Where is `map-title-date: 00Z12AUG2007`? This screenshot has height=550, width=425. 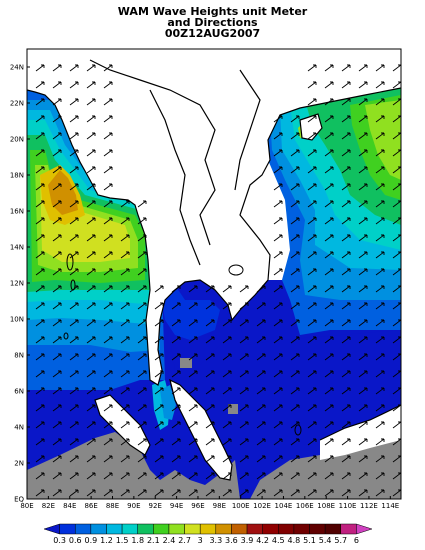 map-title-date: 00Z12AUG2007 is located at coordinates (212, 33).